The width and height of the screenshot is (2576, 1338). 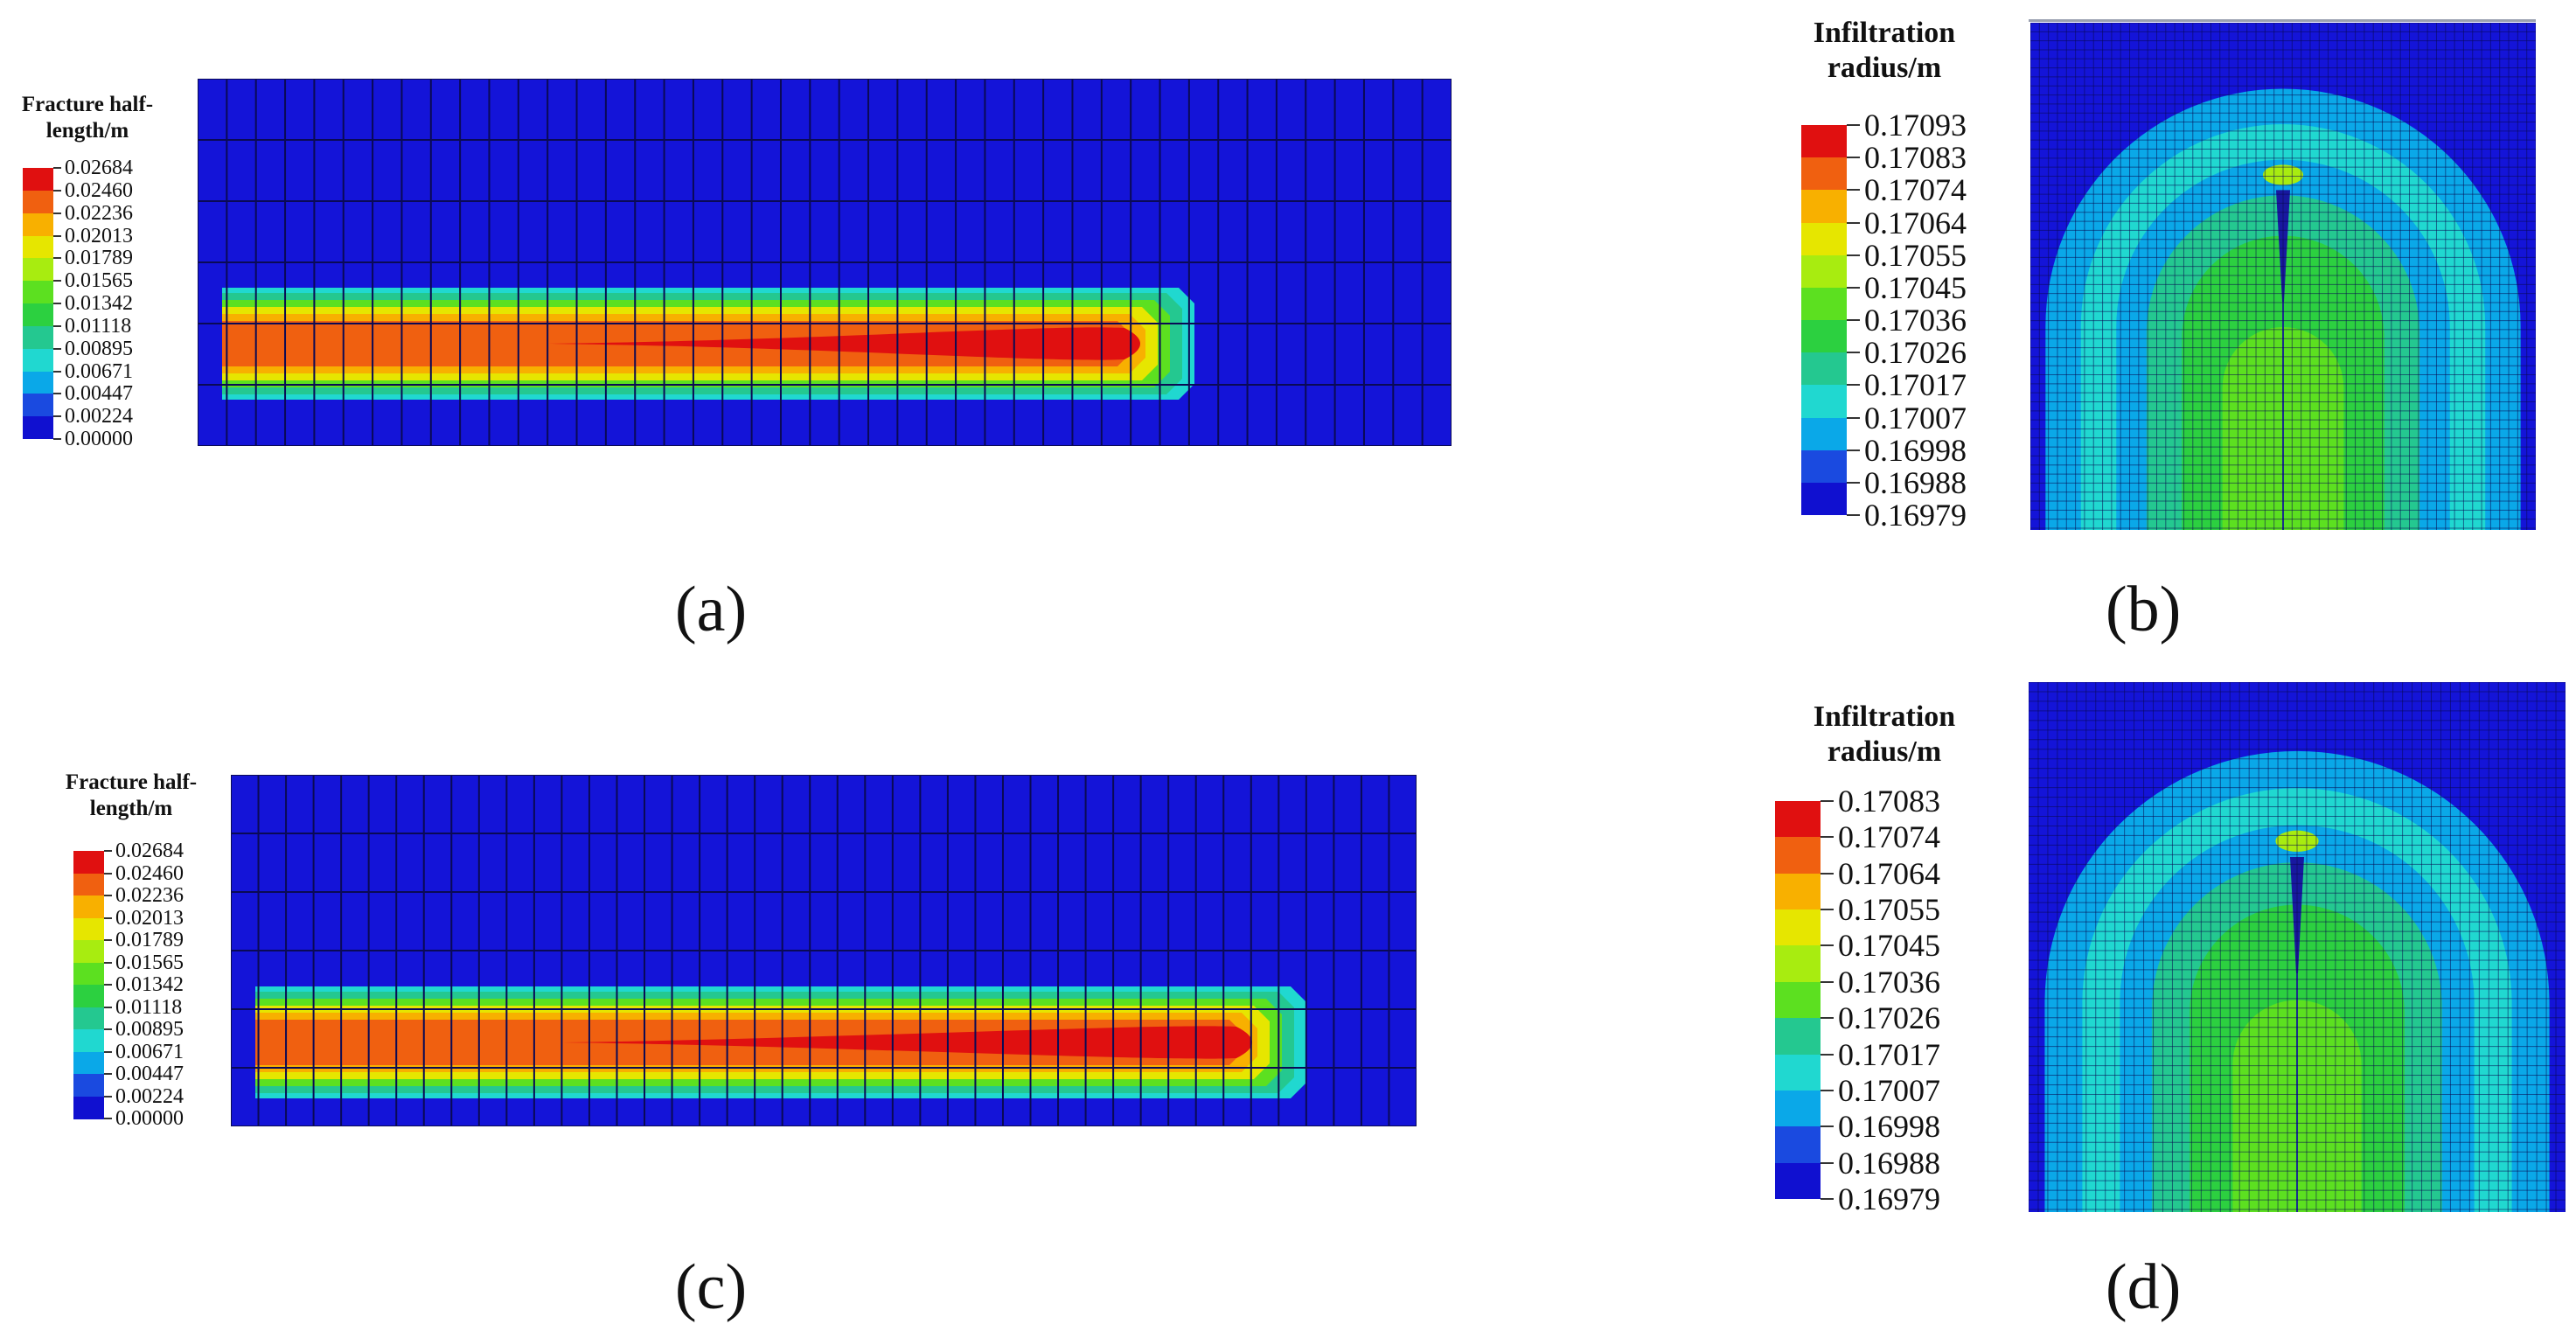 I want to click on legend-label: 0.01565, so click(x=149, y=962).